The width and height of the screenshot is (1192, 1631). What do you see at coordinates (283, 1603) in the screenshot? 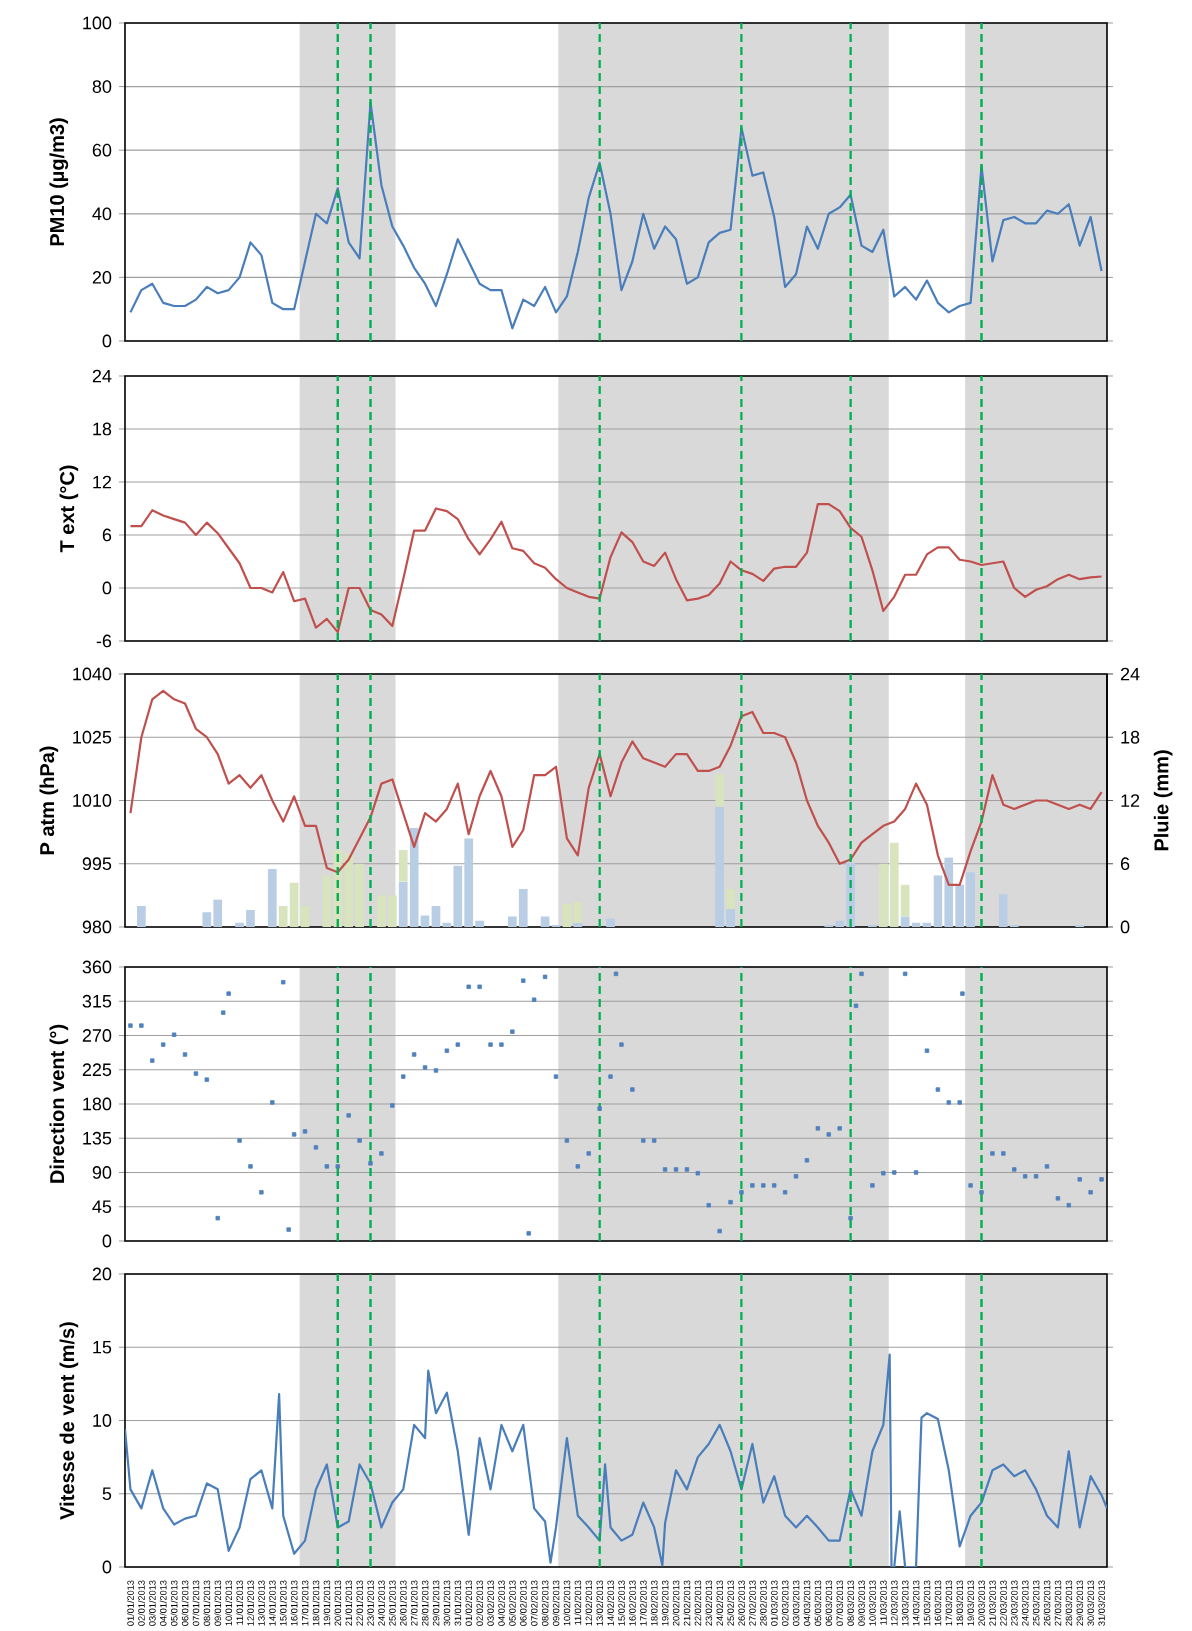
I see `x-tick-label: 15/01/2013` at bounding box center [283, 1603].